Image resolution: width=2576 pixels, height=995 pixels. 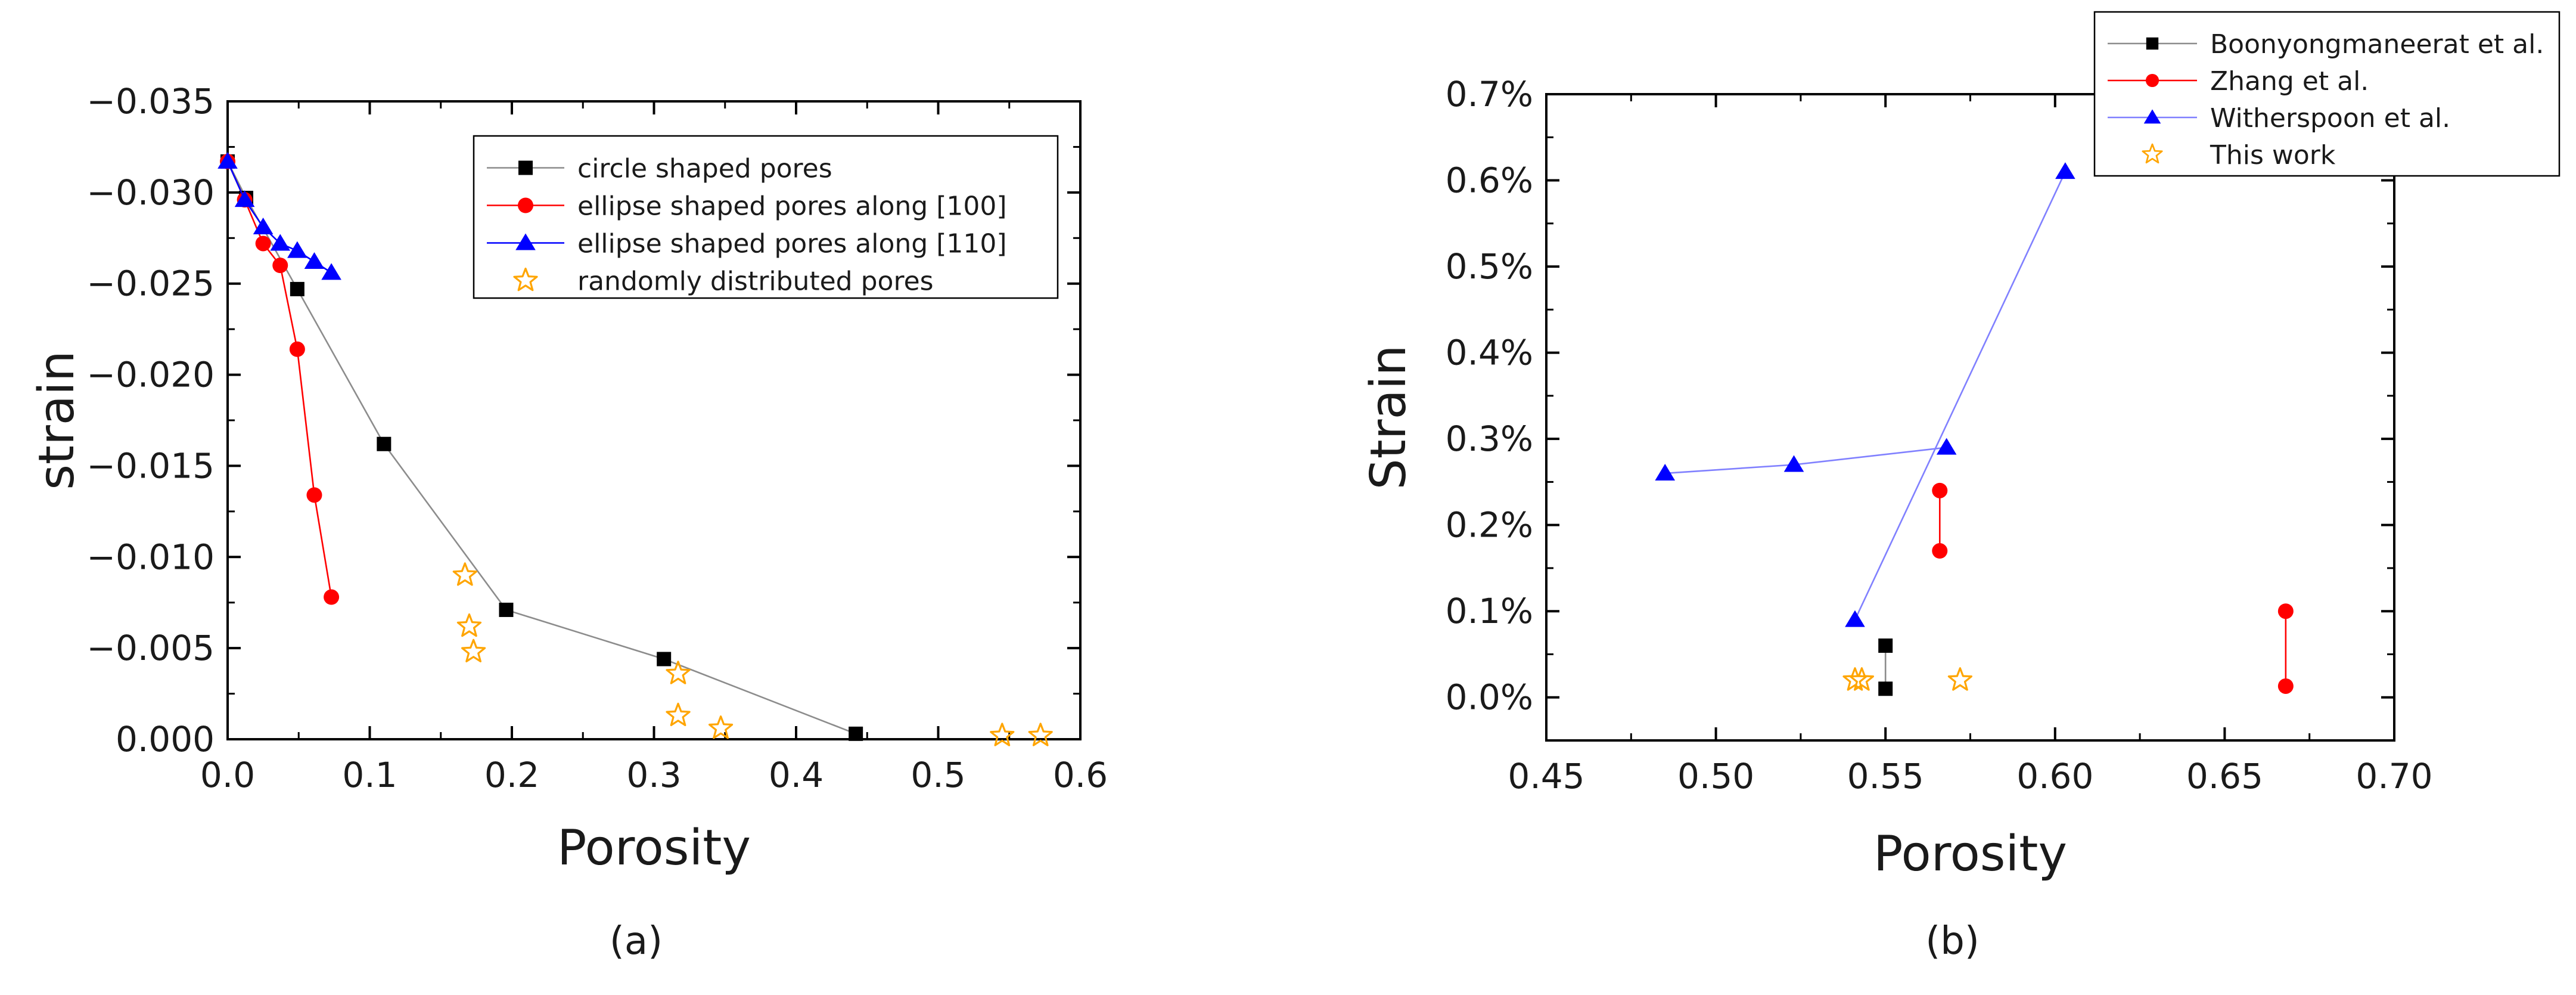 What do you see at coordinates (150, 102) in the screenshot?
I see `y-tick-label: −0.035` at bounding box center [150, 102].